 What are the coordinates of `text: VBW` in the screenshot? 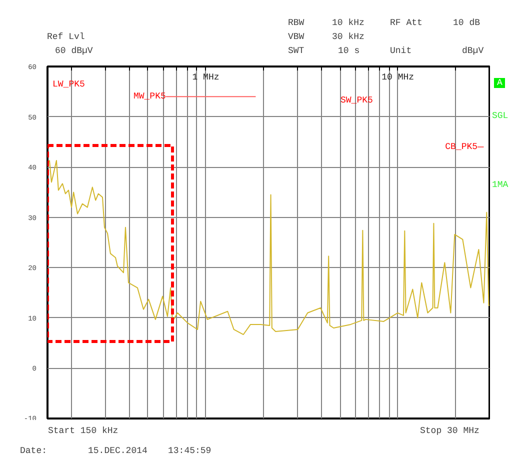 It's located at (296, 37).